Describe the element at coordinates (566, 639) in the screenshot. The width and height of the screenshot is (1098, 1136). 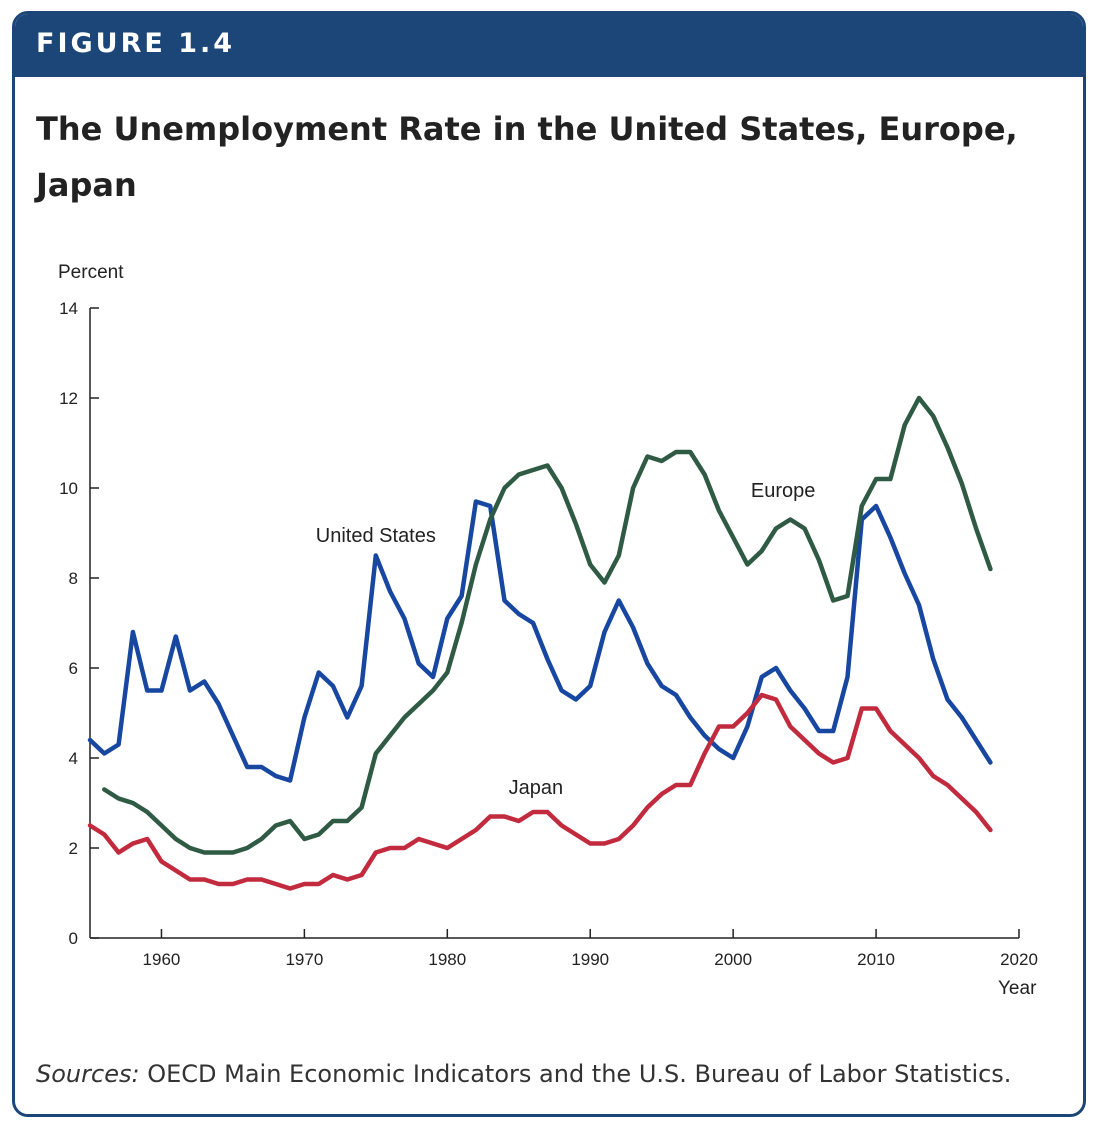
I see `annotation-layer: United States Europe Japan` at that location.